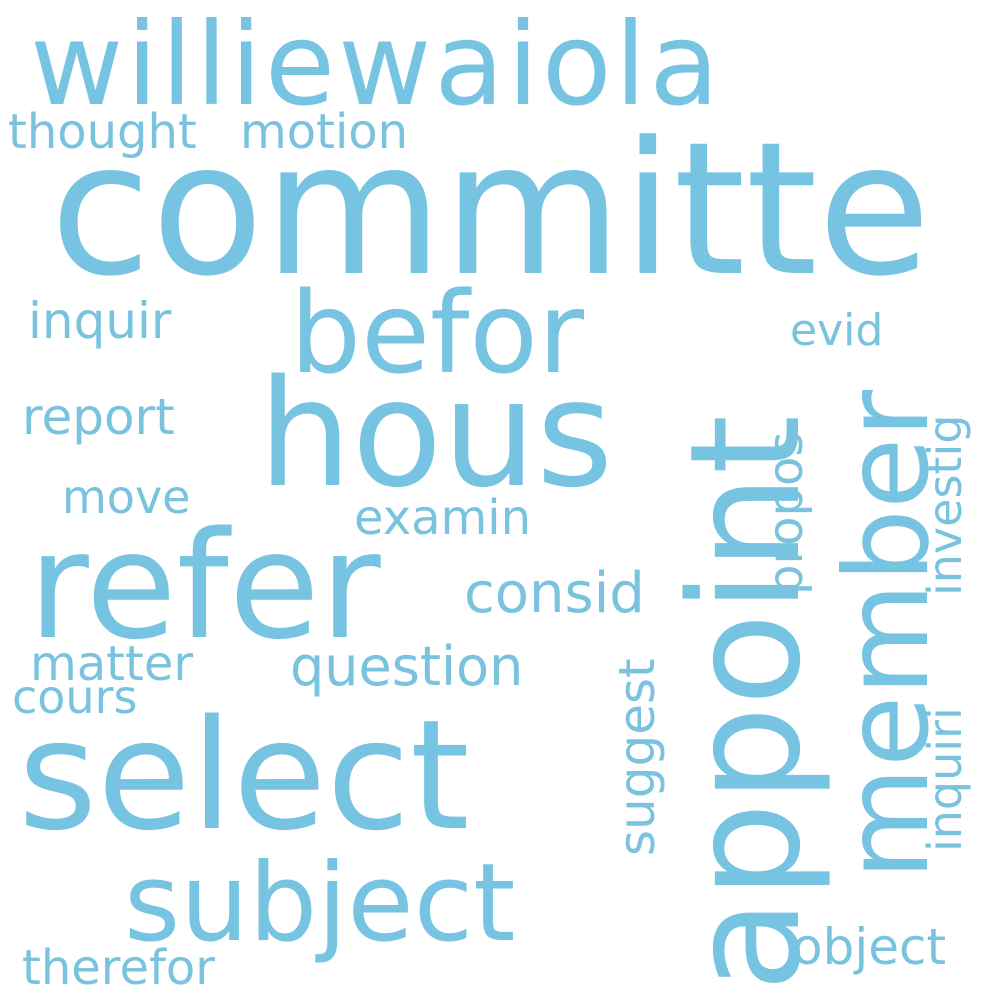 The height and width of the screenshot is (1000, 1000). Describe the element at coordinates (869, 947) in the screenshot. I see `word-object: object` at that location.